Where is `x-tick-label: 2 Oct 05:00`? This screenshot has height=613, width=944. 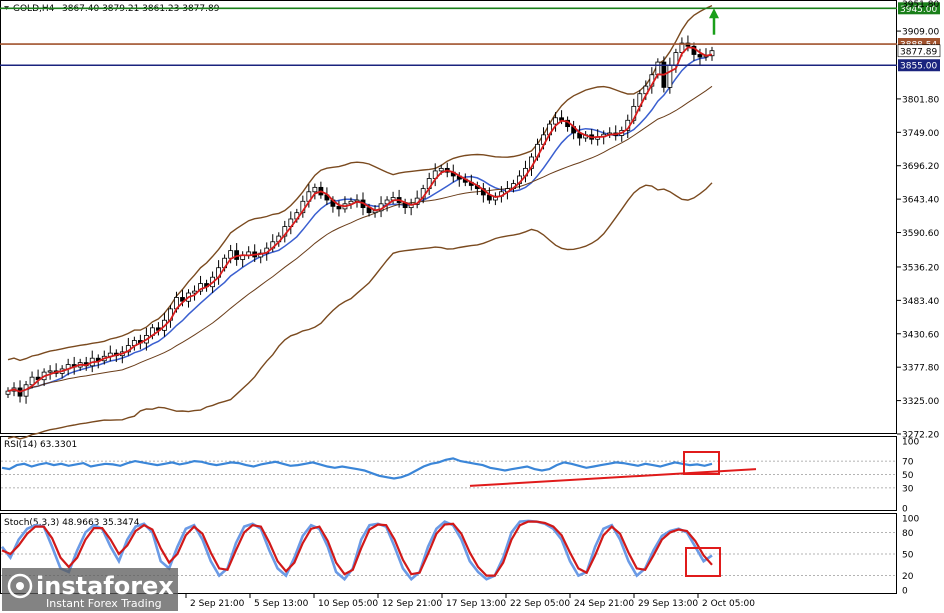 x-tick-label: 2 Oct 05:00 is located at coordinates (728, 604).